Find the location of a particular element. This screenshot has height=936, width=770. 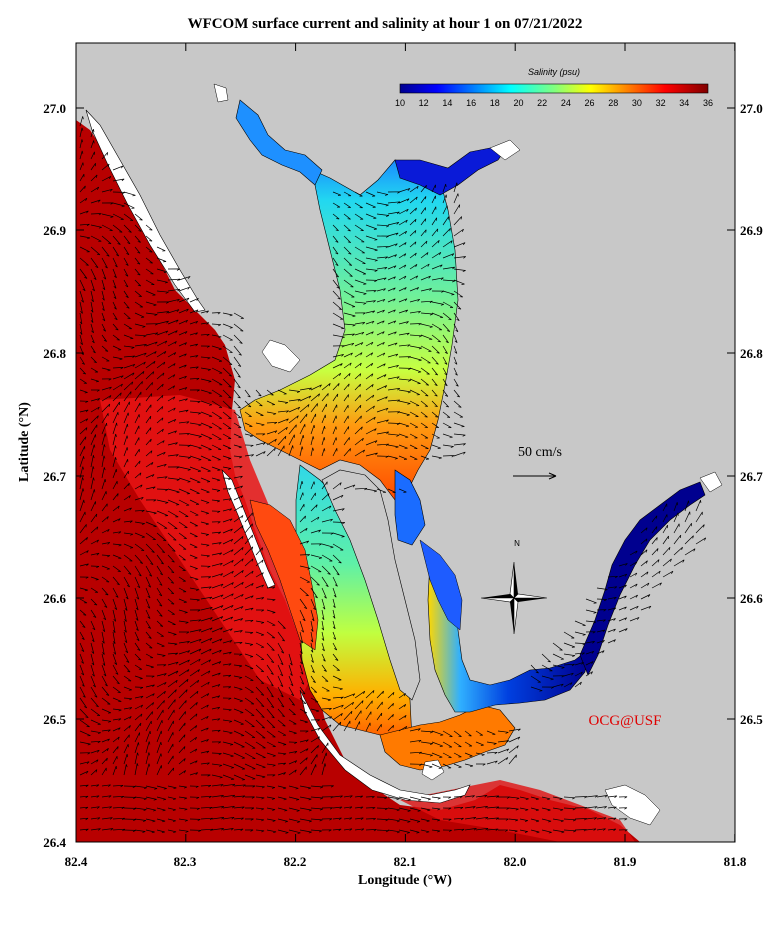

reference-vector-head is located at coordinates (552, 476).